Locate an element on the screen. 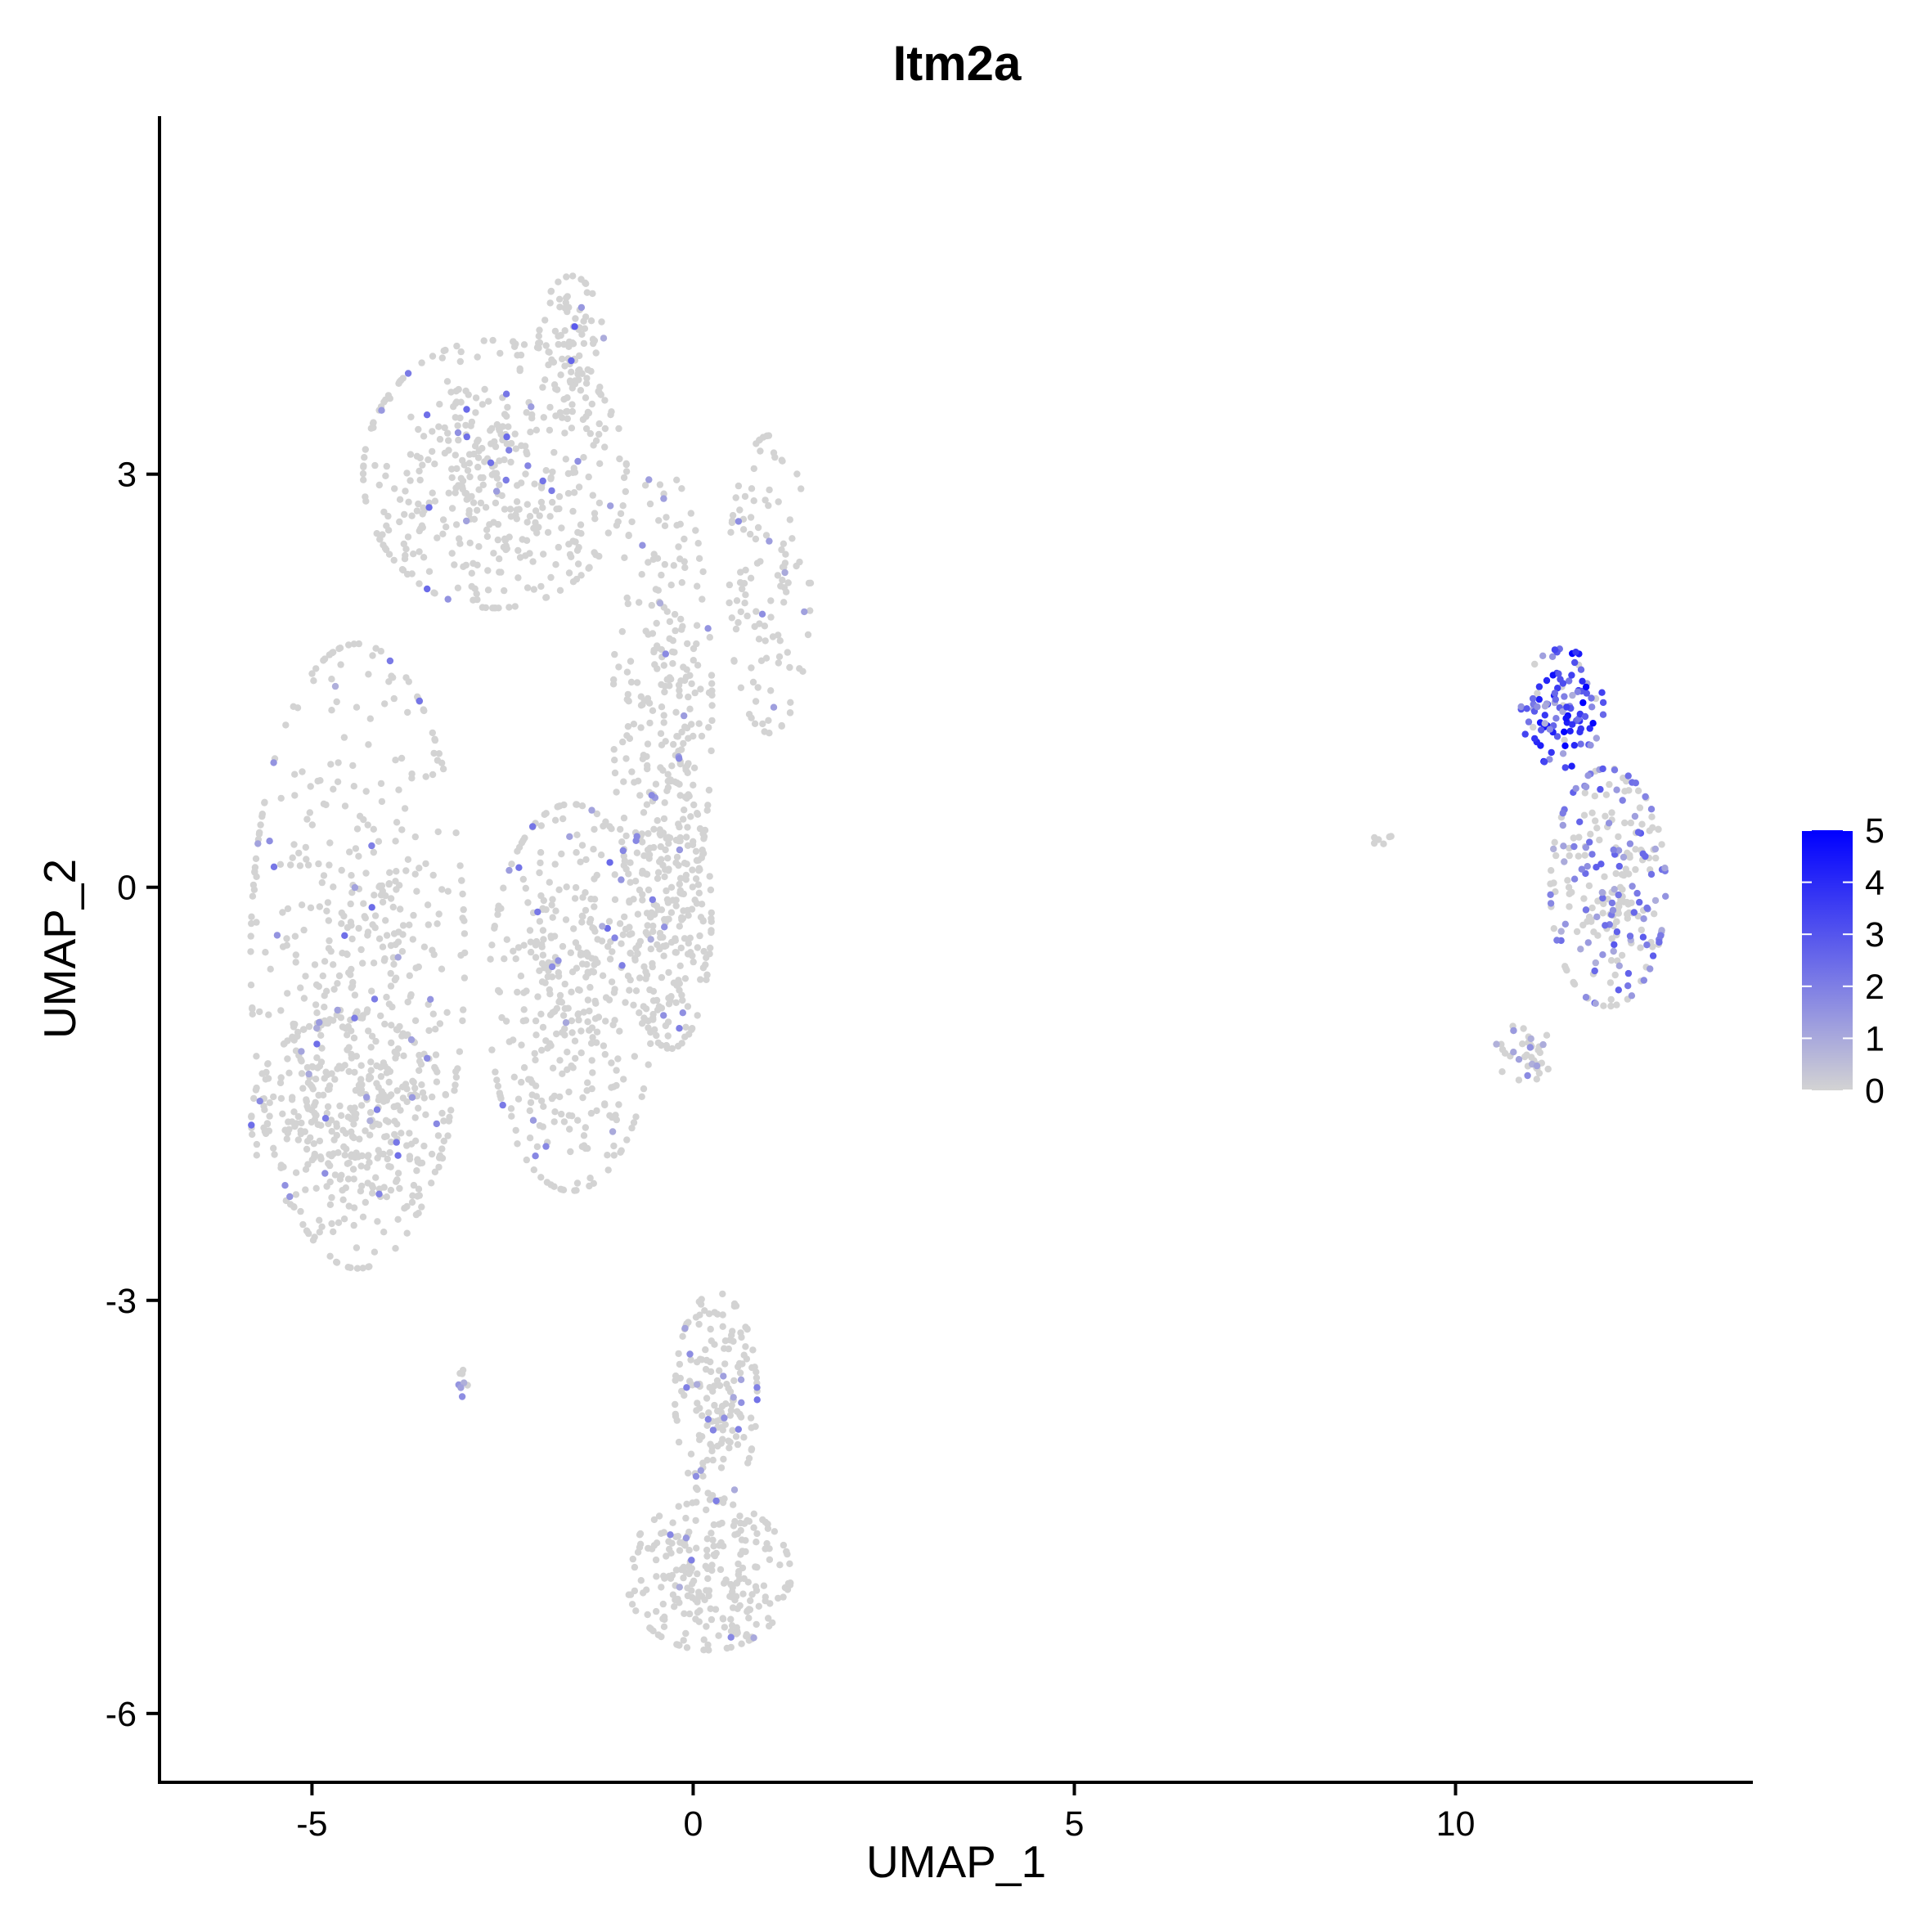 The width and height of the screenshot is (1932, 1932). x-axis-ticks: -5 0 5 10 is located at coordinates (886, 1813).